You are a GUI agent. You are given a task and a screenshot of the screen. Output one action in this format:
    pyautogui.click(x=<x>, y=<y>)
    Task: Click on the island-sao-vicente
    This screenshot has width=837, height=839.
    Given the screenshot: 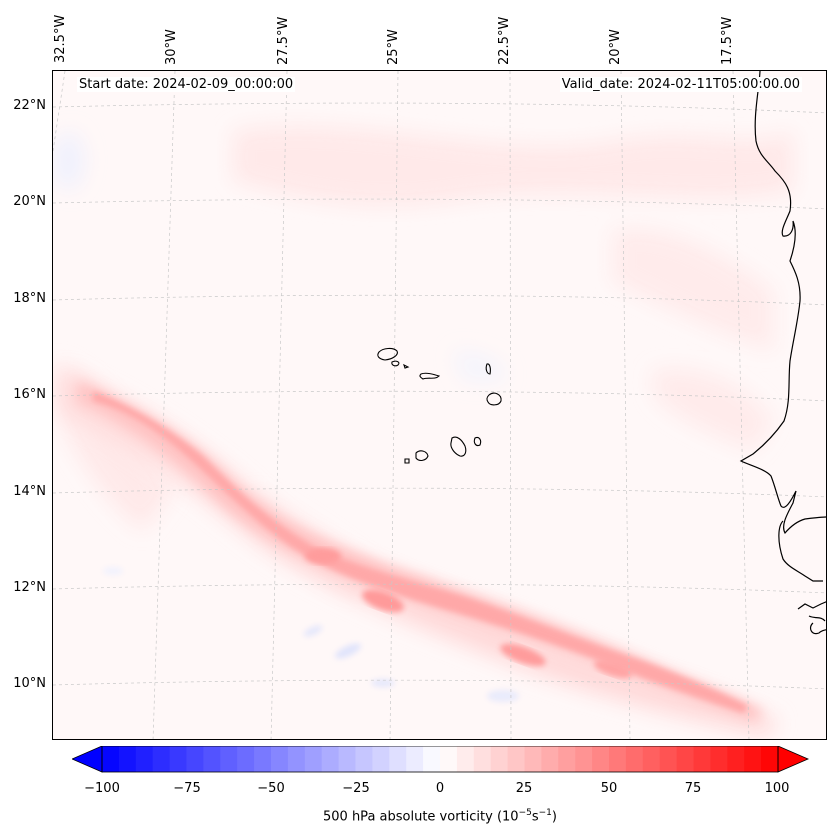 What is the action you would take?
    pyautogui.click(x=395, y=363)
    